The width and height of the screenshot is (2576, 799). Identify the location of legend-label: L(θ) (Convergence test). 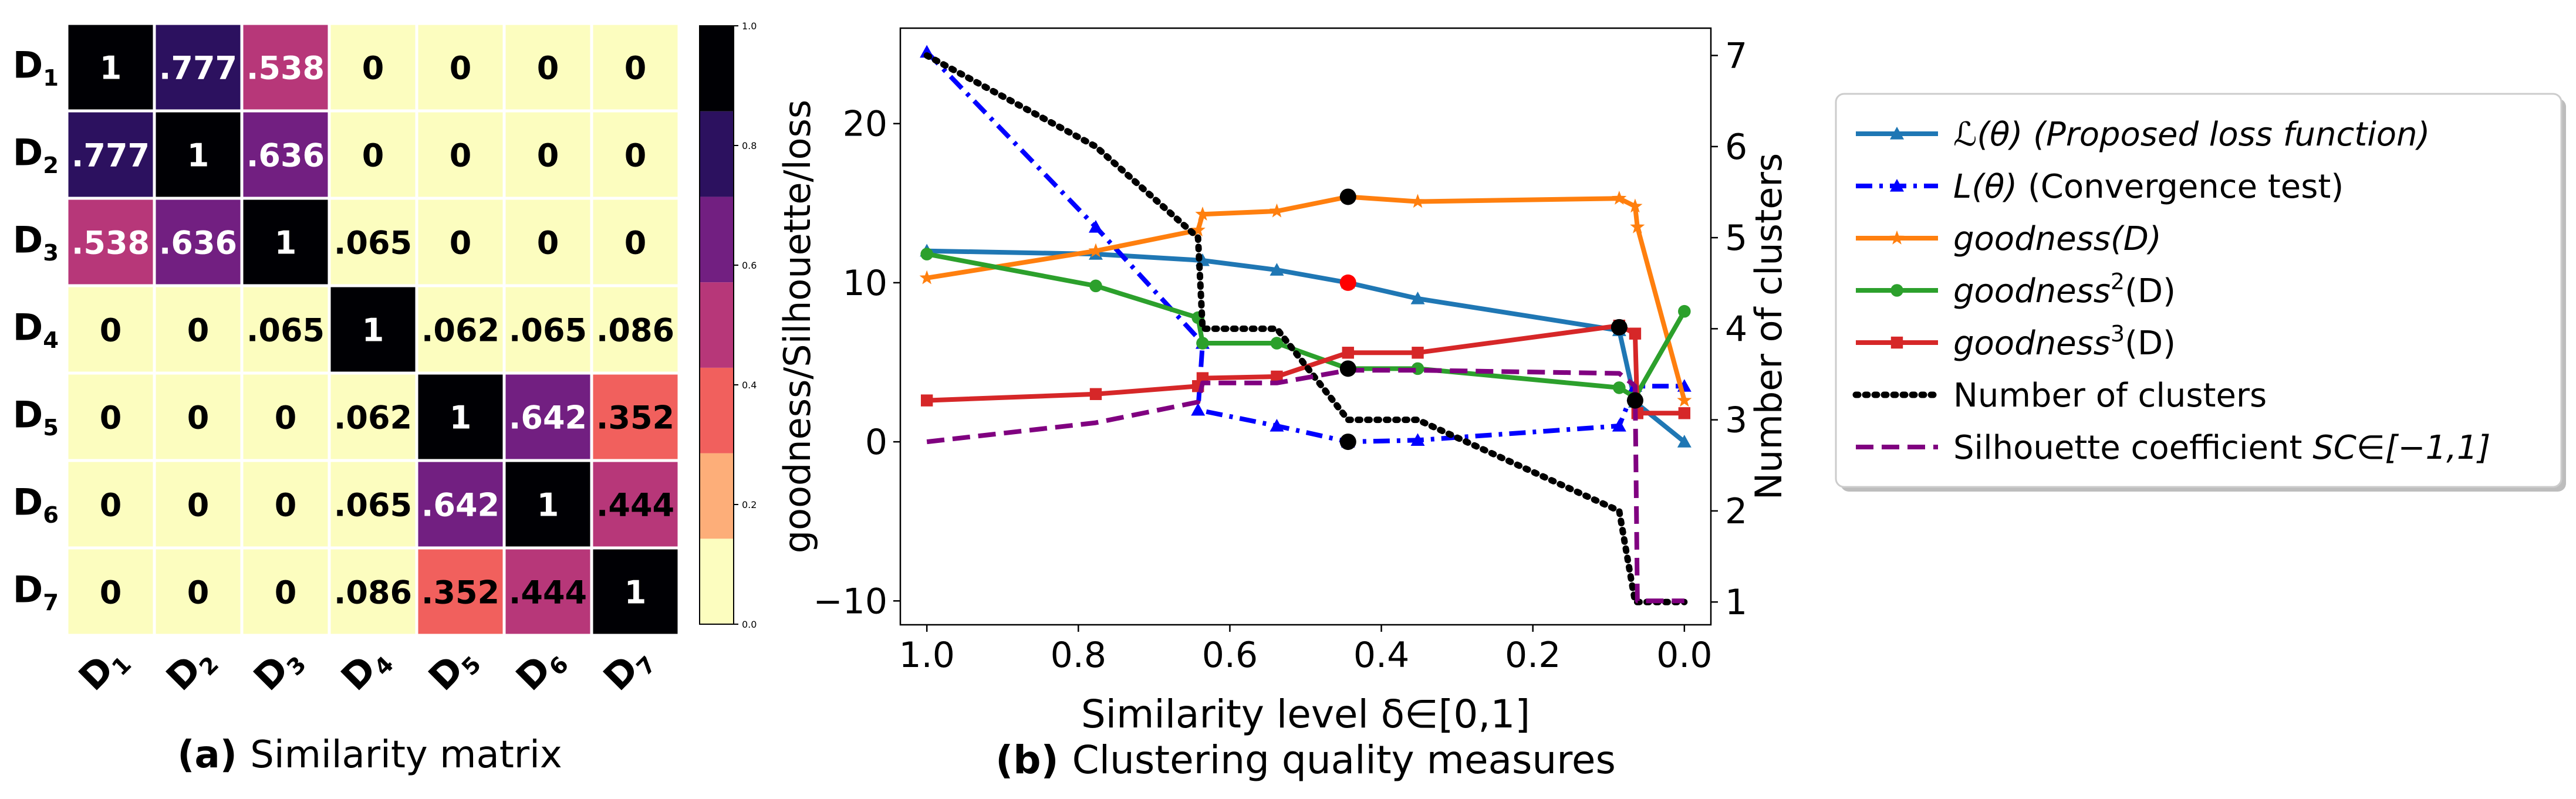
(2148, 187).